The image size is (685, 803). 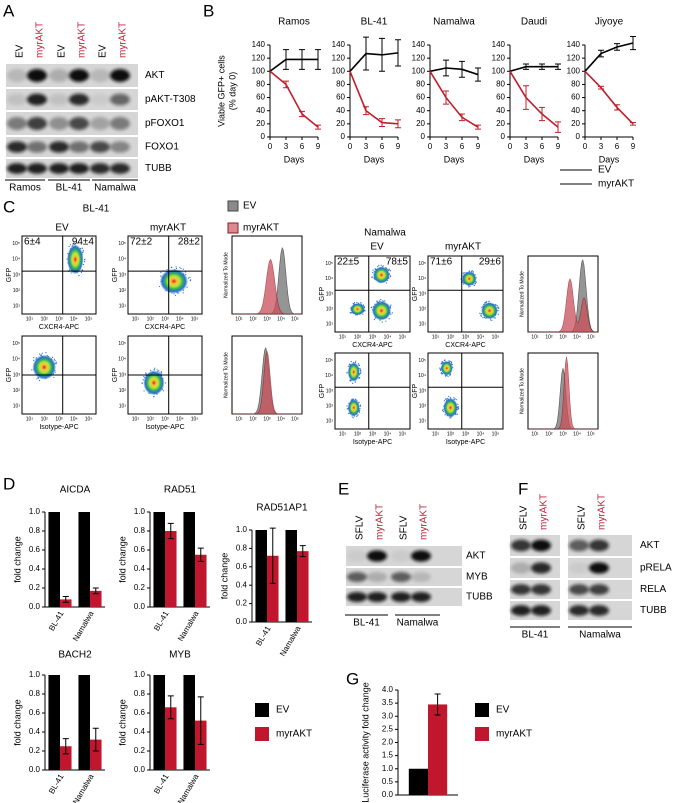 I want to click on y-tick-label: 120, so click(x=259, y=57).